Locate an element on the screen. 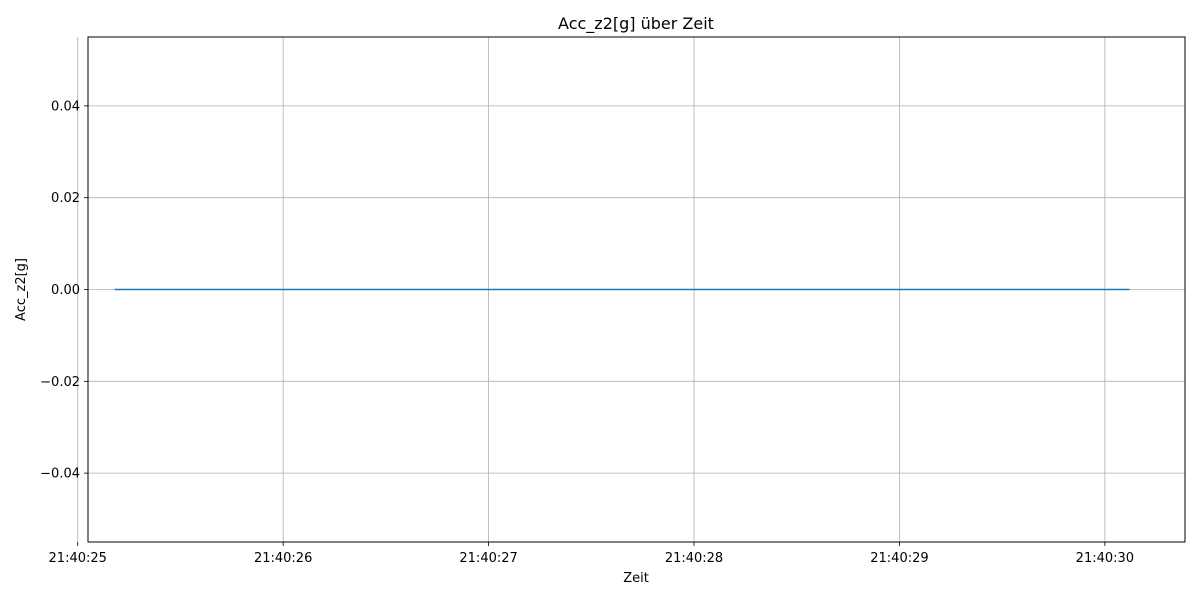 The height and width of the screenshot is (600, 1200). x-tick-label: 21:40:28 is located at coordinates (694, 558).